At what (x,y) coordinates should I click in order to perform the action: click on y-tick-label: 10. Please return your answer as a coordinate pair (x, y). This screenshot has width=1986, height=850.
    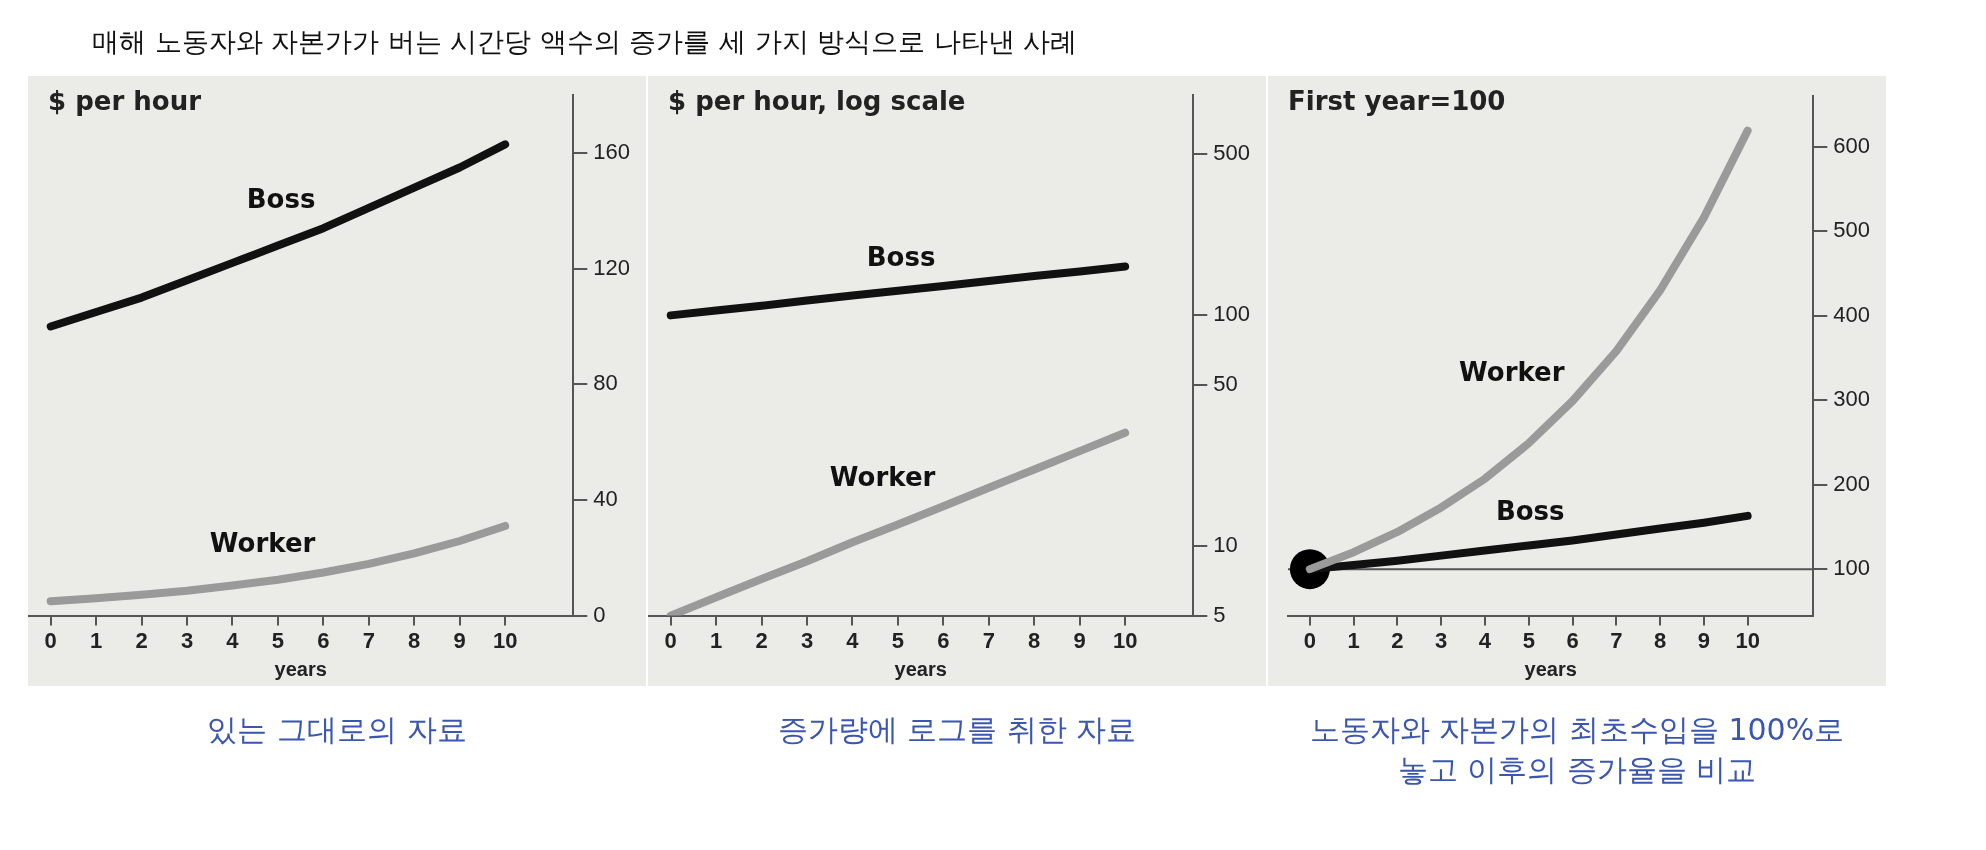
    Looking at the image, I should click on (1225, 545).